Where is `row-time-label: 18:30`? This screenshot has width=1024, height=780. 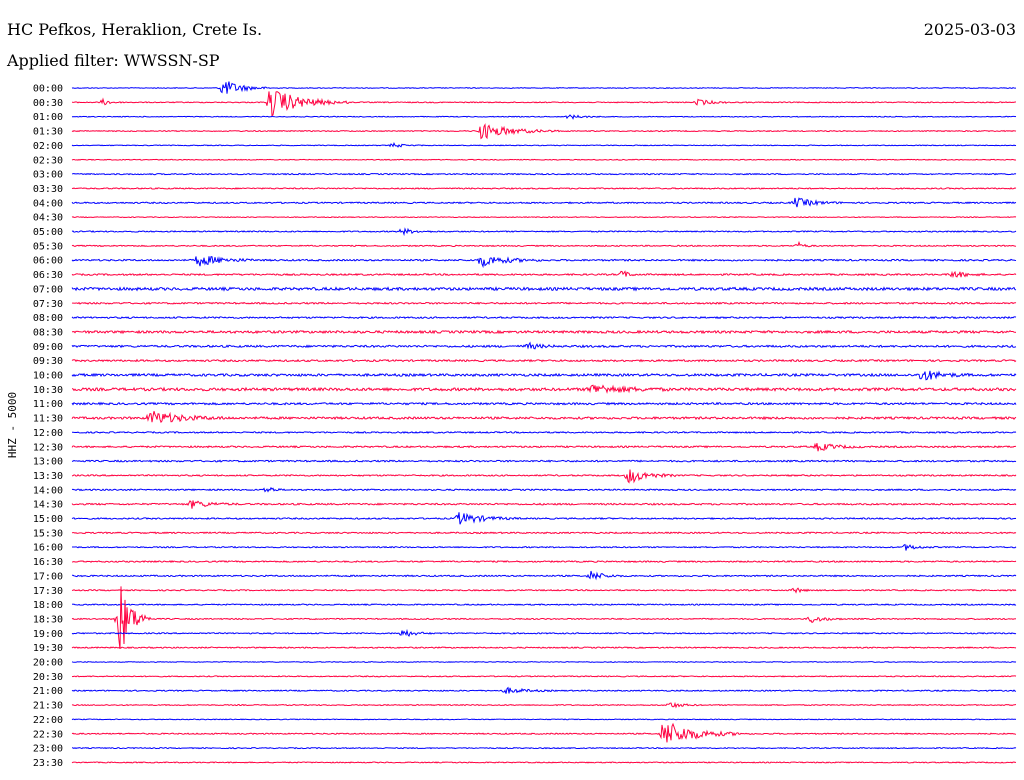
row-time-label: 18:30 is located at coordinates (48, 619).